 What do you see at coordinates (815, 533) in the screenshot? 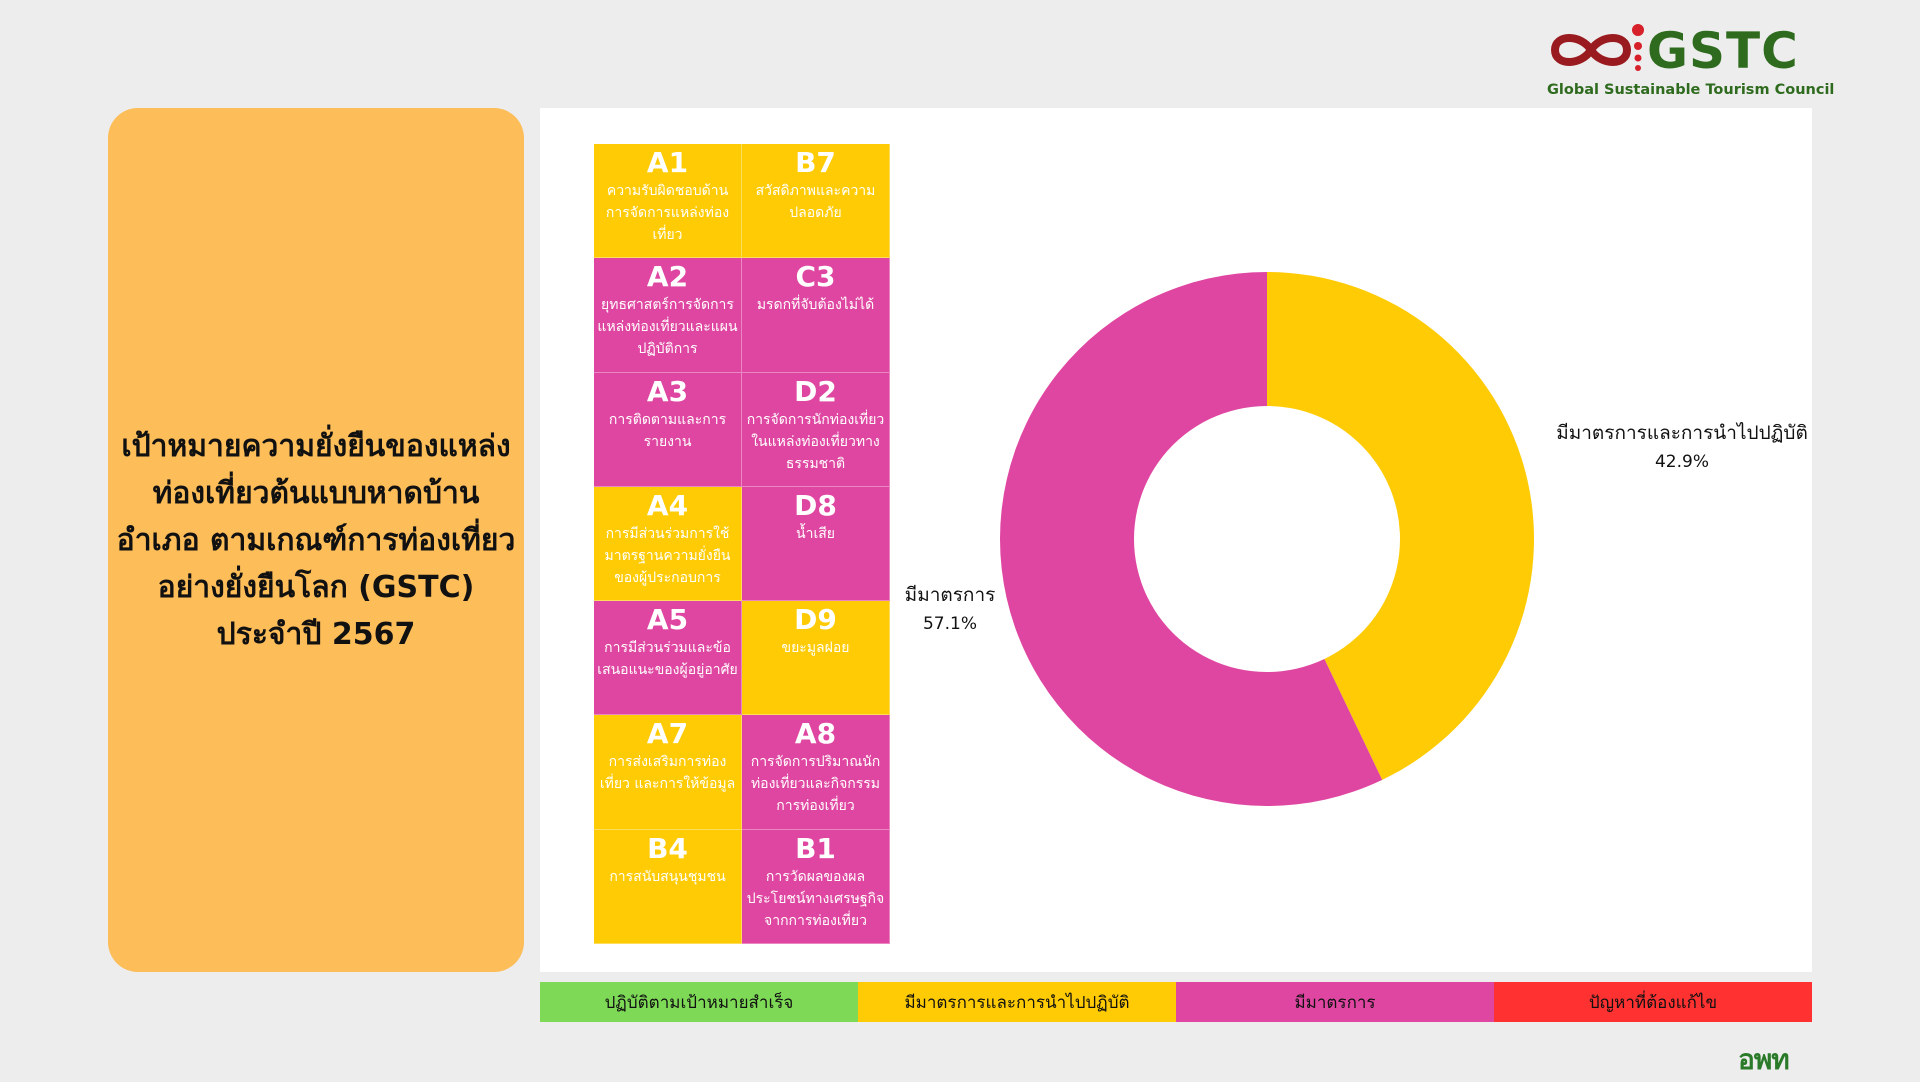
I see `criterion-label: น้ำเสีย` at bounding box center [815, 533].